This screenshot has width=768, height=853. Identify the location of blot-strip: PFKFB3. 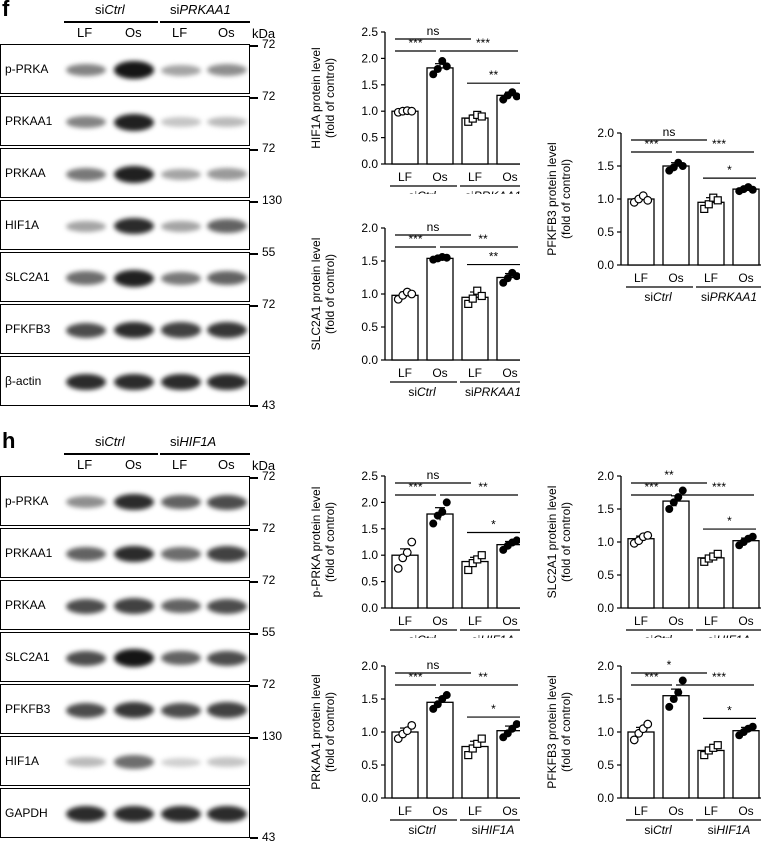
(125, 329).